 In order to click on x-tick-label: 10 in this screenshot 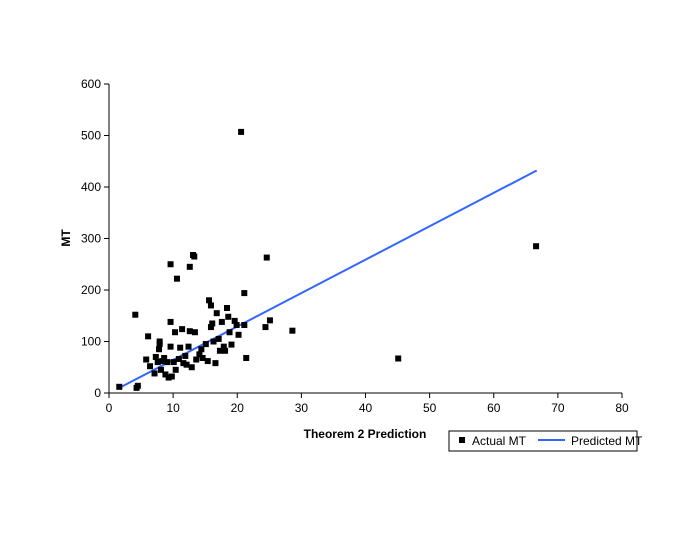, I will do `click(173, 408)`.